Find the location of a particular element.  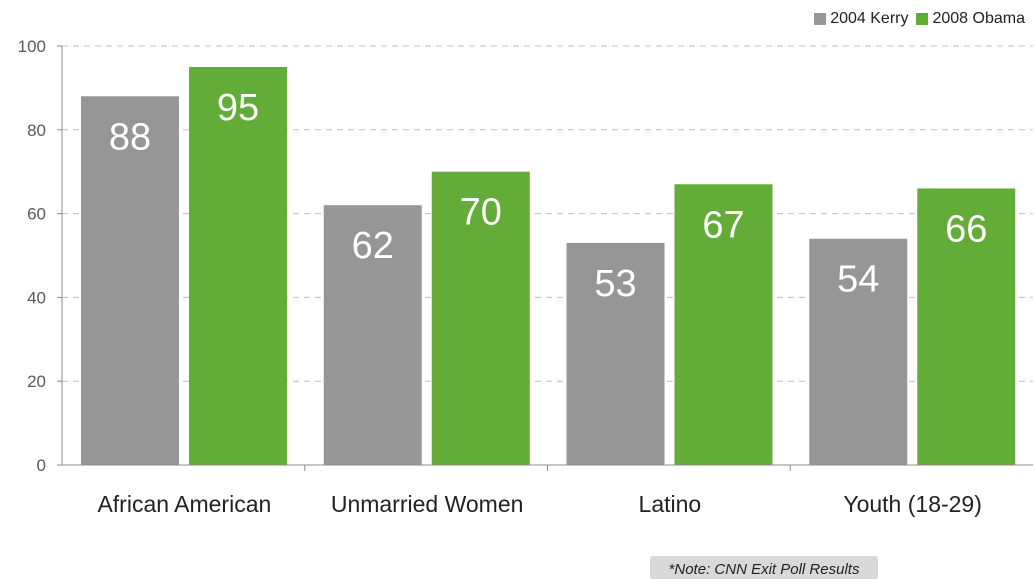

data-label: 54 is located at coordinates (858, 280).